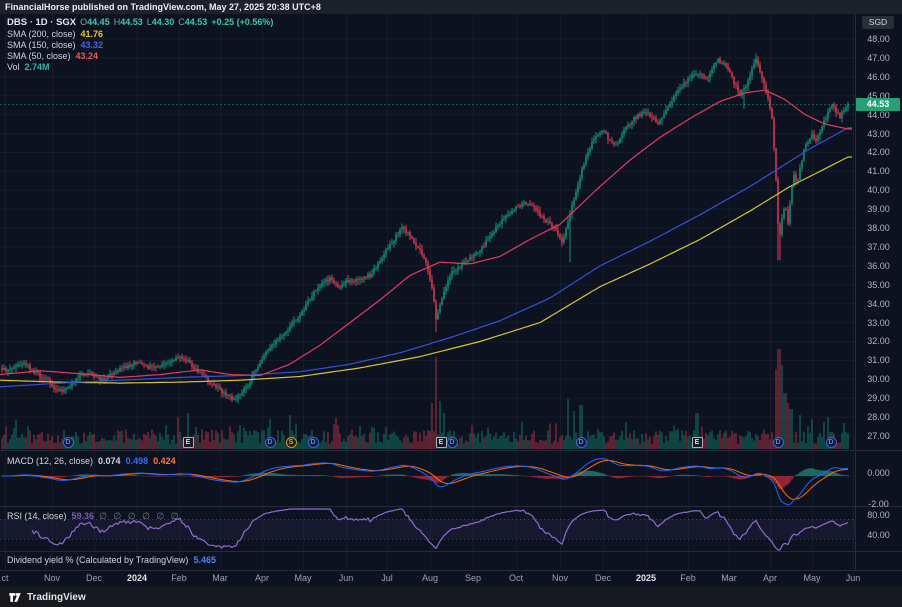  Describe the element at coordinates (242, 22) in the screenshot. I see `change-value: +0.25 (+0.56%)` at that location.